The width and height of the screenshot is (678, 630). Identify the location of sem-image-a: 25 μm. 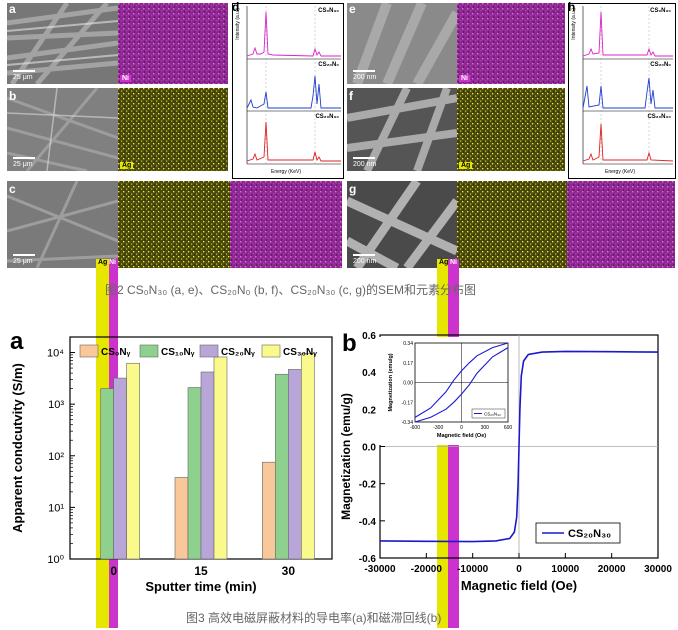
(62, 43).